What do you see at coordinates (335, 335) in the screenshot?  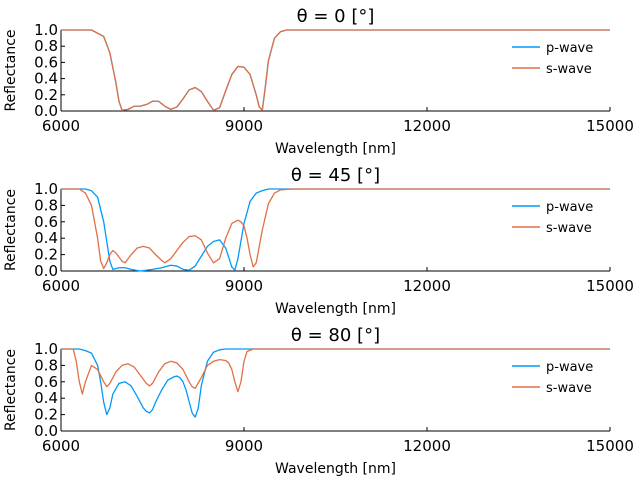 I see `chart-title: θ = 80 [°]` at bounding box center [335, 335].